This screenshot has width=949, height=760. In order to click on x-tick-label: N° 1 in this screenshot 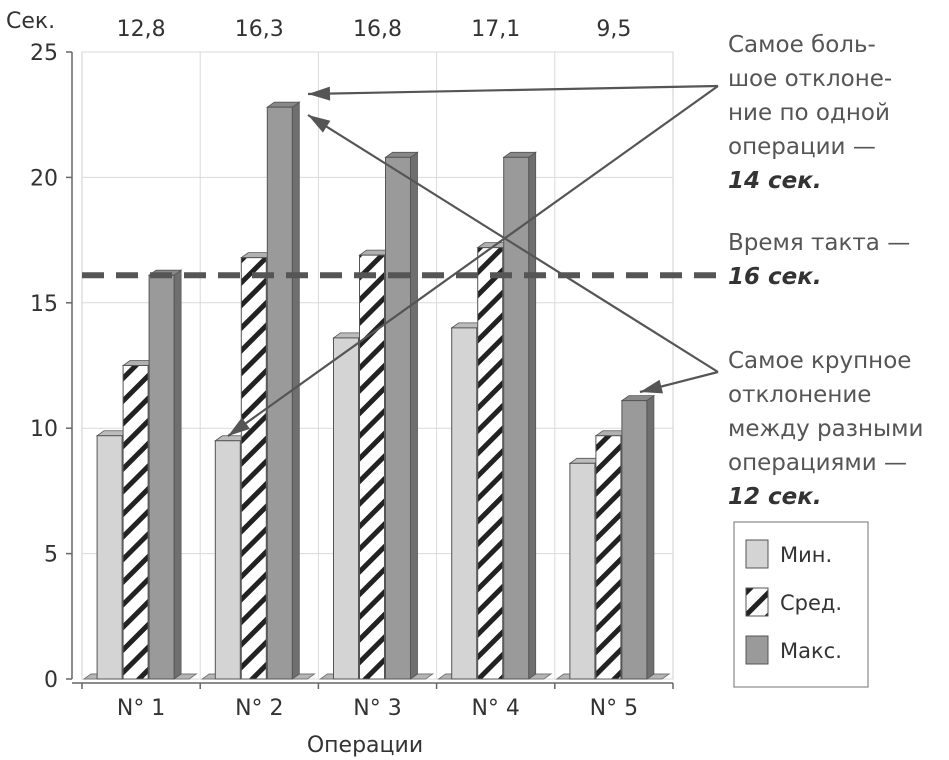, I will do `click(141, 708)`.